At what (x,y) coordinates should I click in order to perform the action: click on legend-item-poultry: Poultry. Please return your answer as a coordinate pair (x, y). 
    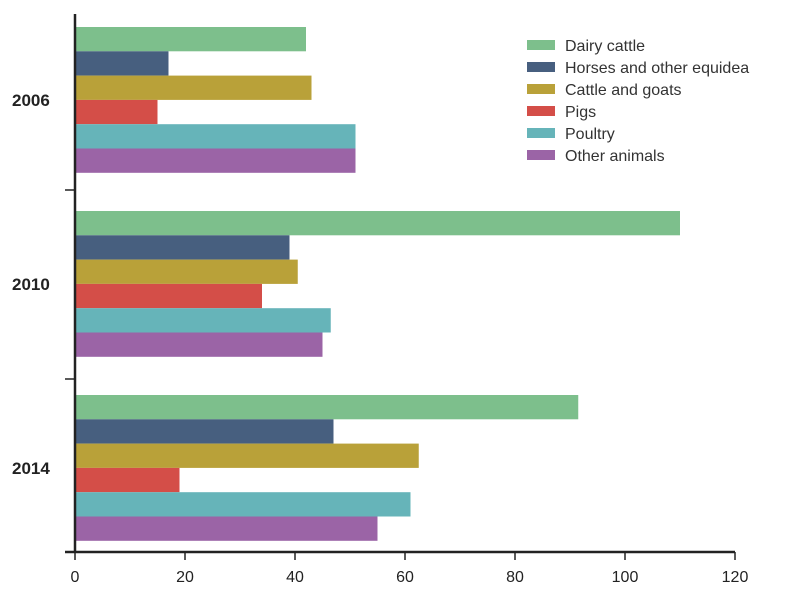
    Looking at the image, I should click on (571, 134).